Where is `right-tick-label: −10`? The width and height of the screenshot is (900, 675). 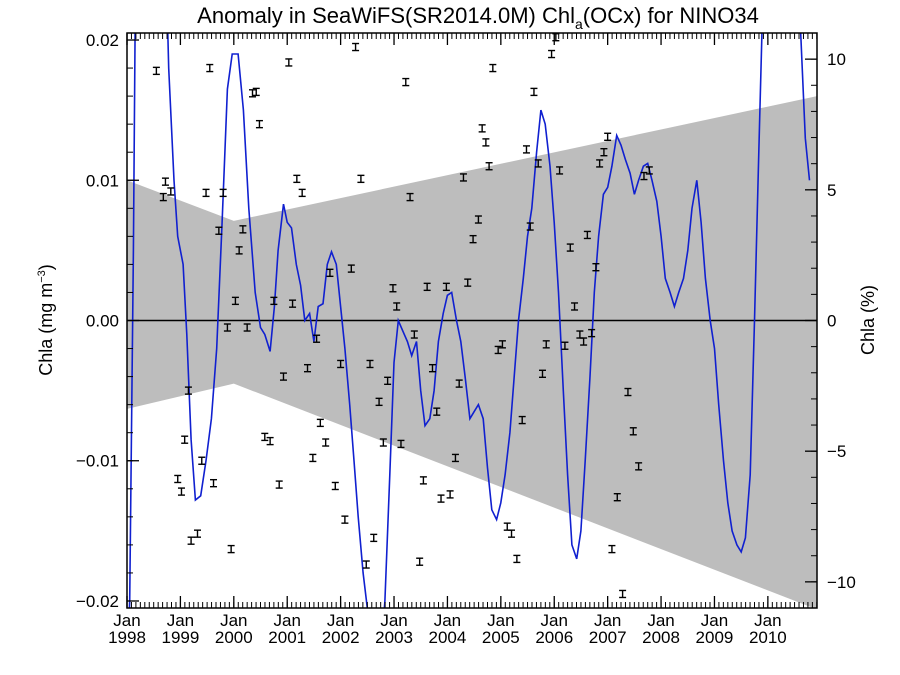 right-tick-label: −10 is located at coordinates (841, 582).